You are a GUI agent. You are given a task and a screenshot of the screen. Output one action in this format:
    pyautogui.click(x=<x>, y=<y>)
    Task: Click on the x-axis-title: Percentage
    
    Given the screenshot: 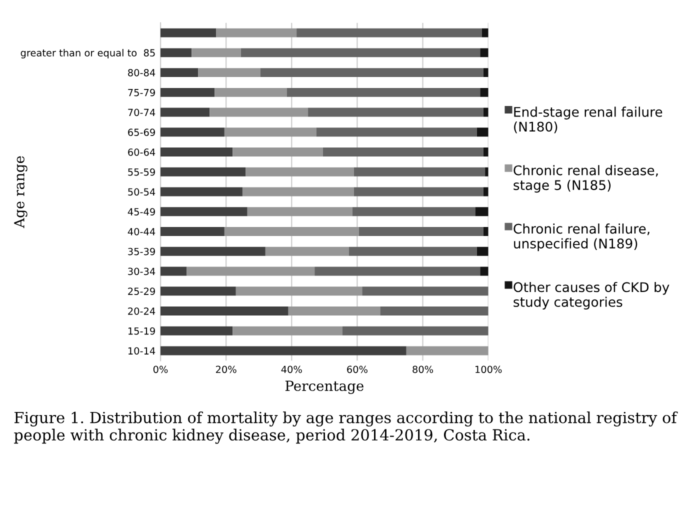 What is the action you would take?
    pyautogui.click(x=324, y=387)
    